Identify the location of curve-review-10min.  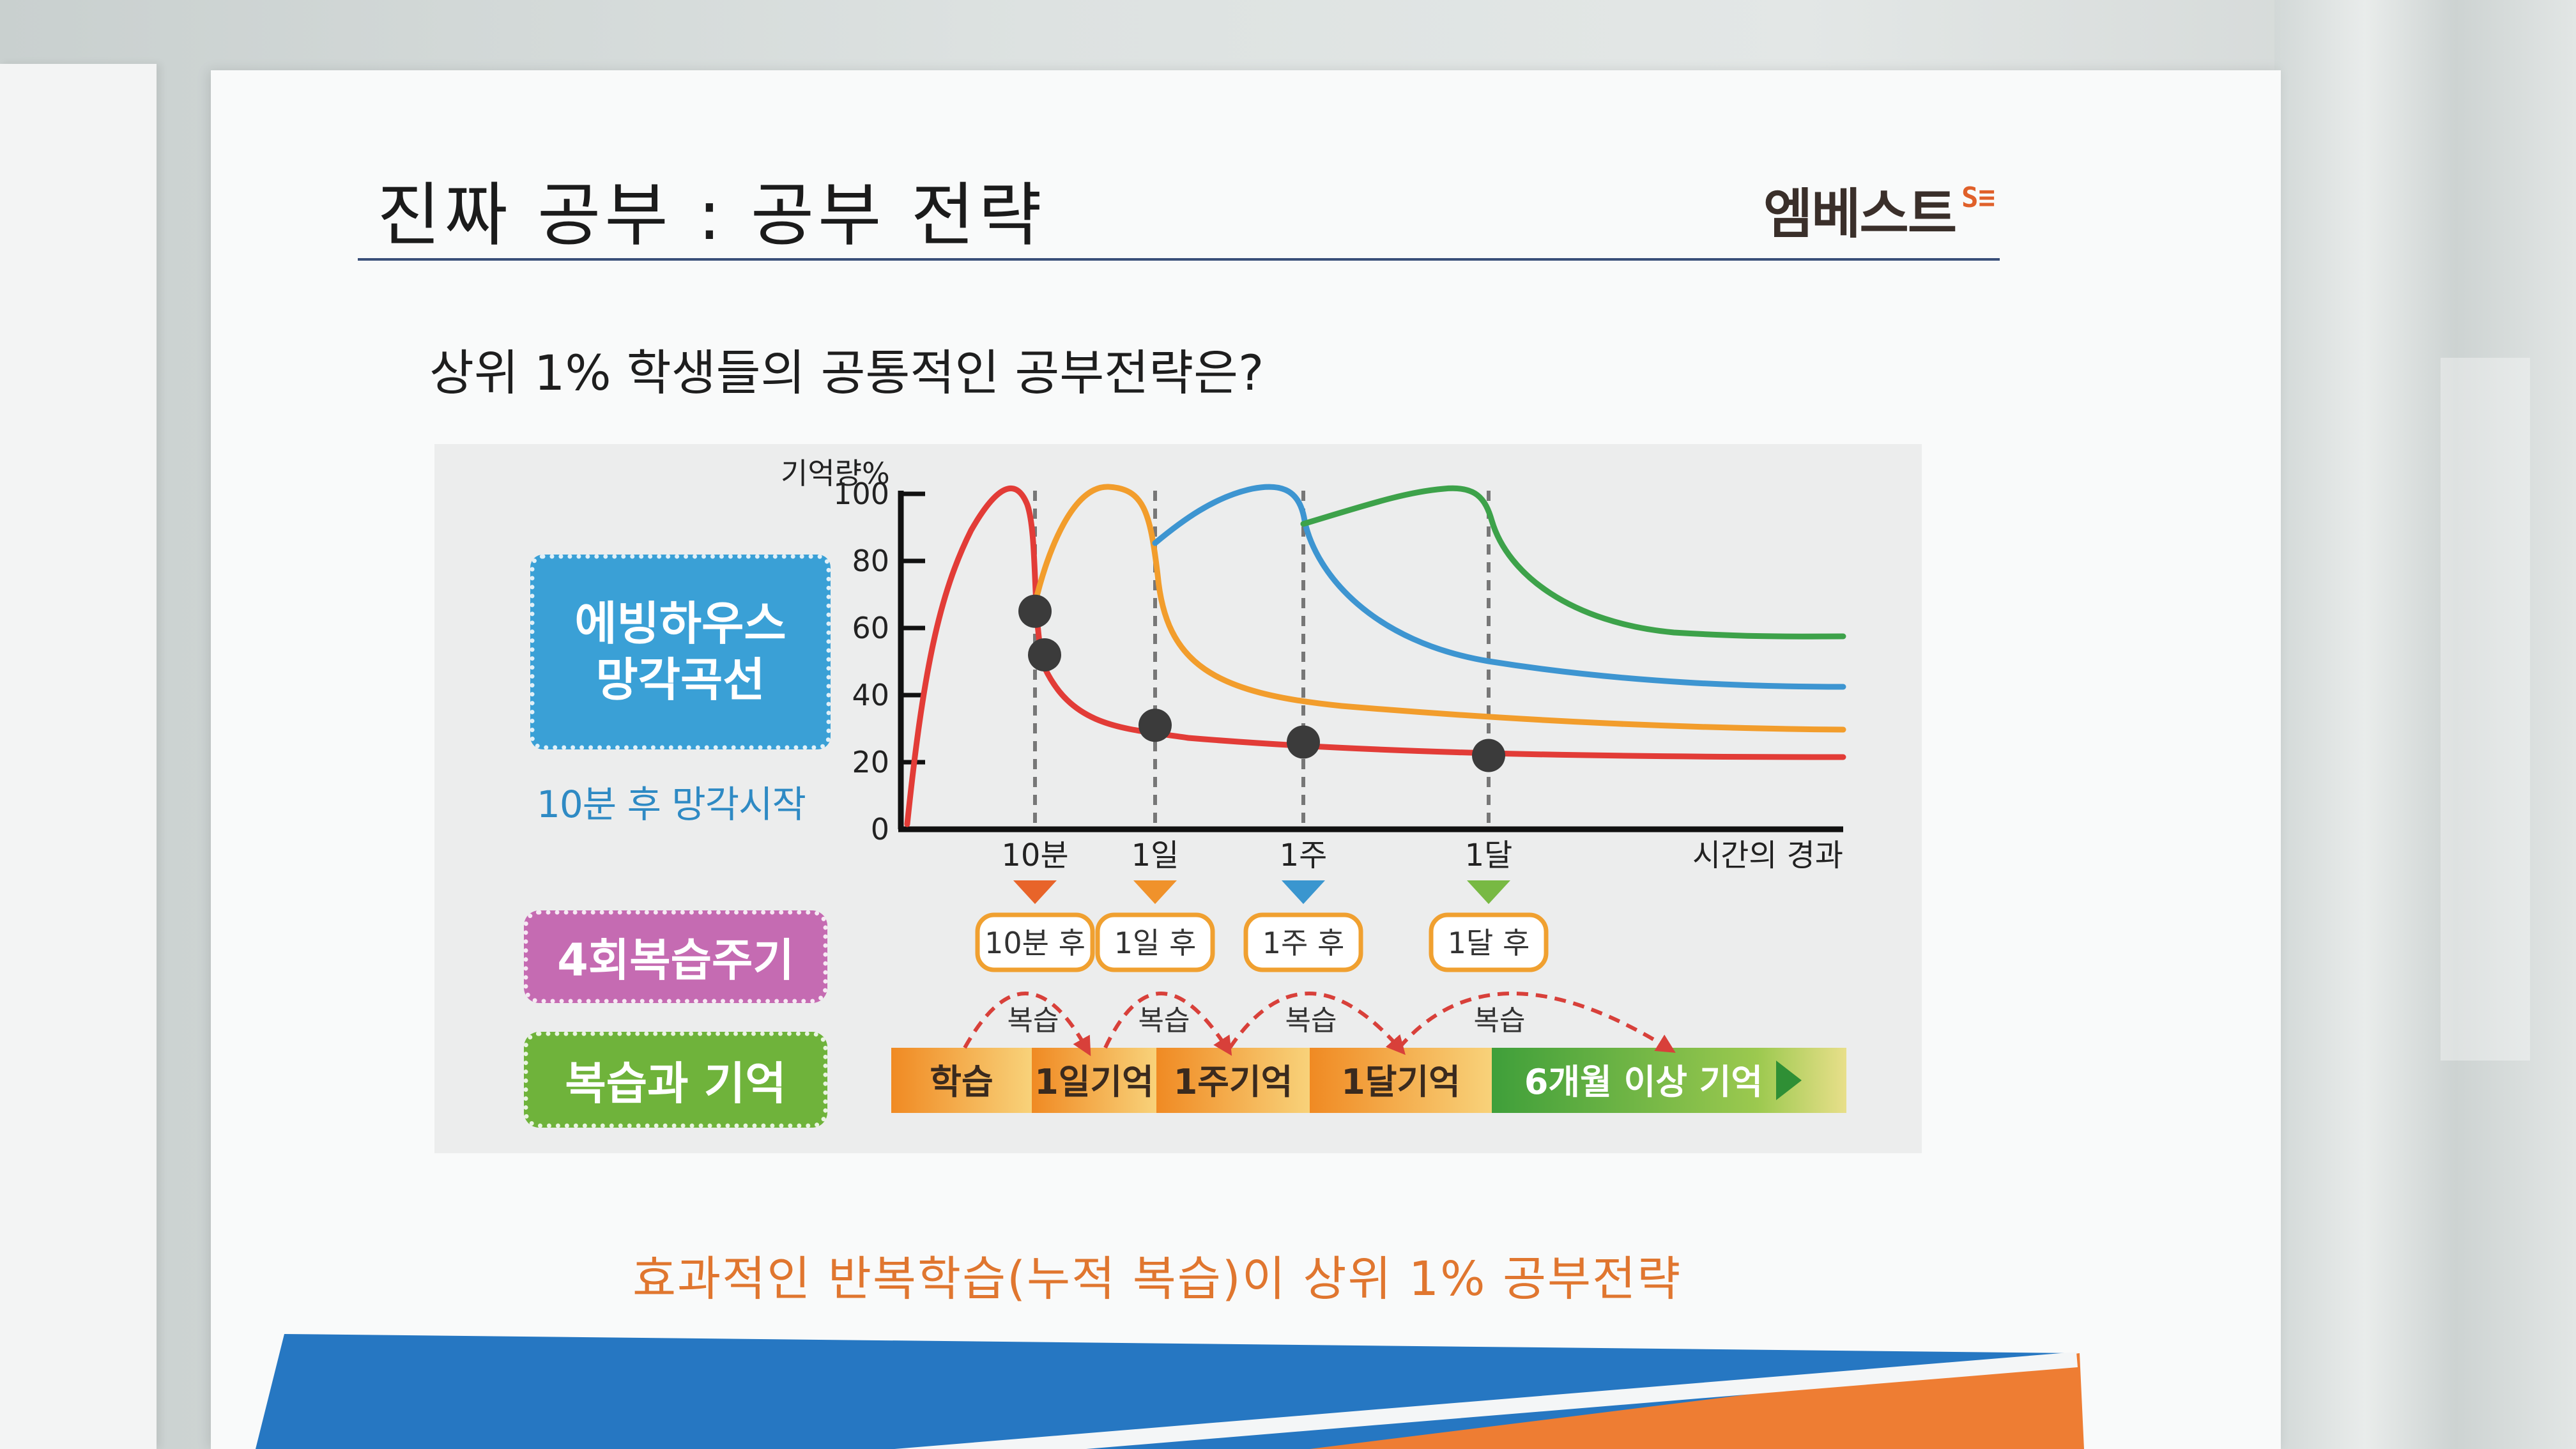
(1439, 608).